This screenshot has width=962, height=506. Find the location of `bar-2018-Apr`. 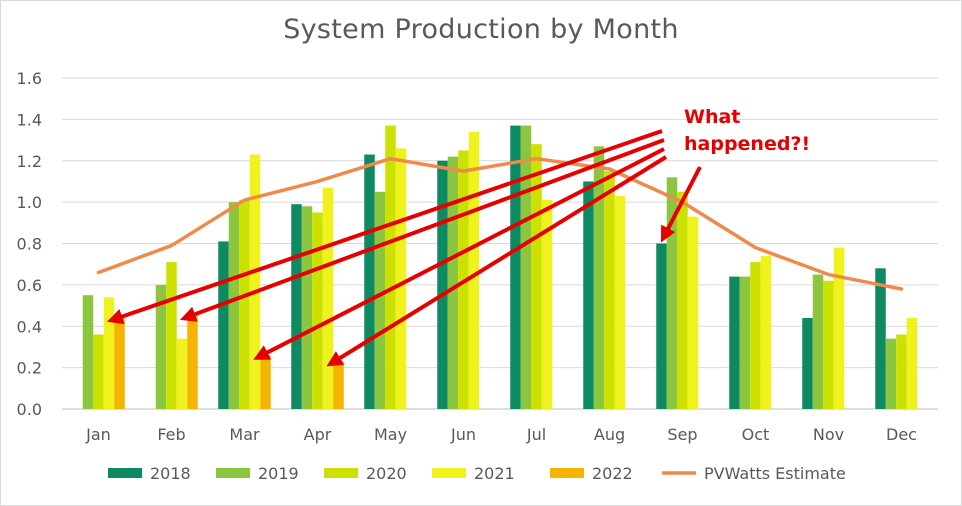

bar-2018-Apr is located at coordinates (296, 306).